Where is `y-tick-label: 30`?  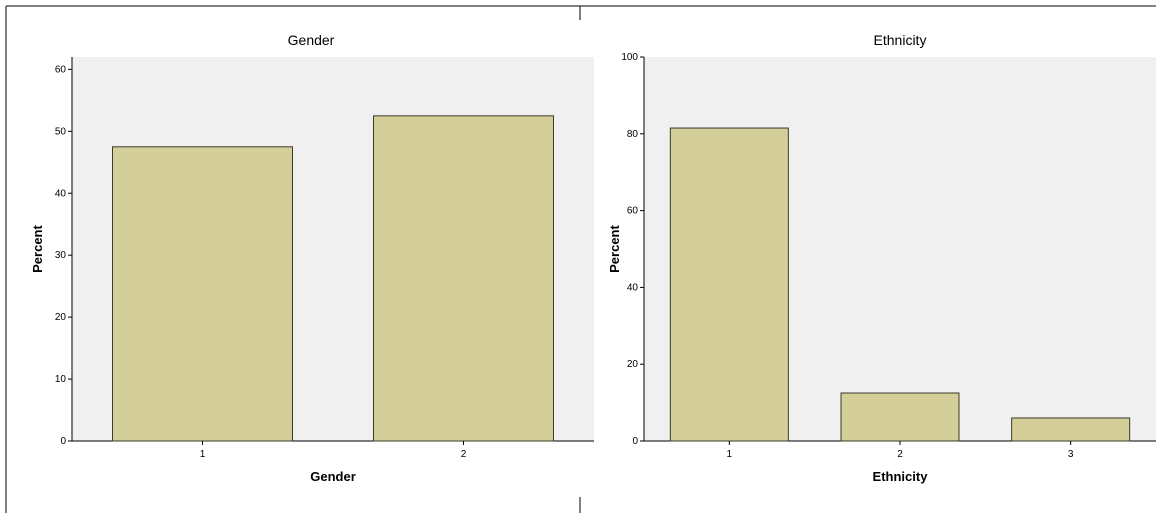
y-tick-label: 30 is located at coordinates (61, 255).